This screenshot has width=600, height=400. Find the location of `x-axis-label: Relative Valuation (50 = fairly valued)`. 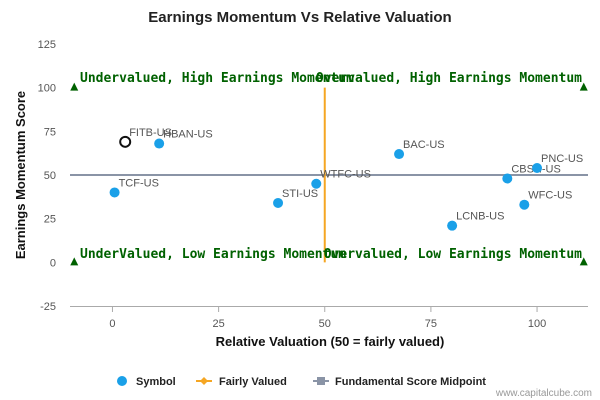

x-axis-label: Relative Valuation (50 = fairly valued) is located at coordinates (330, 341).